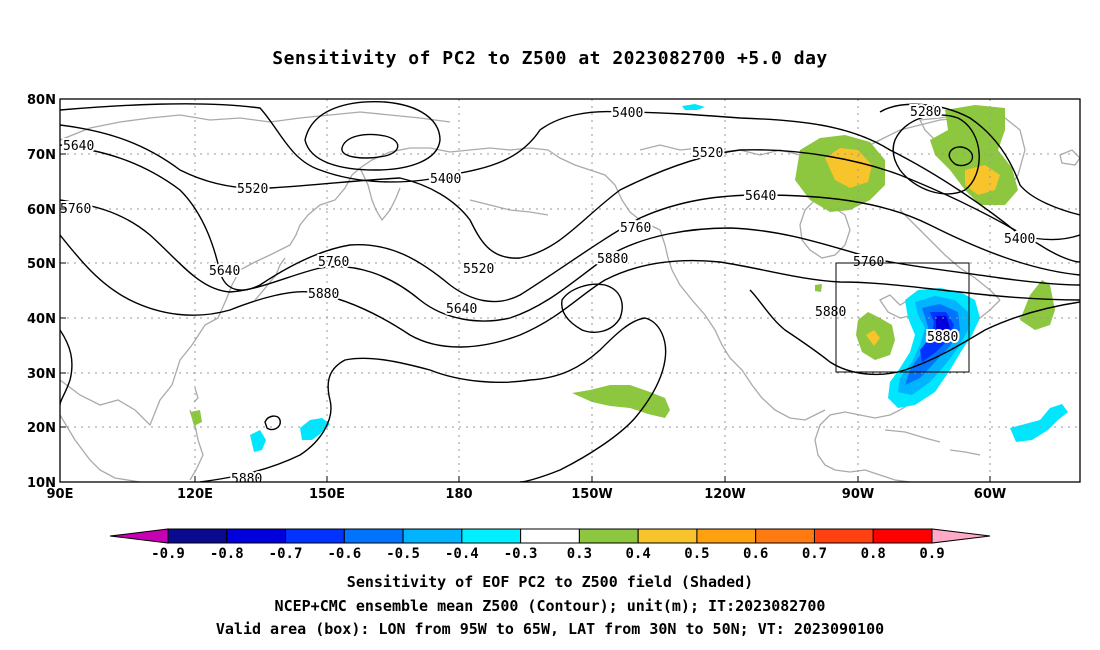 Image resolution: width=1100 pixels, height=650 pixels. I want to click on colorbar-label: 0.6, so click(755, 554).